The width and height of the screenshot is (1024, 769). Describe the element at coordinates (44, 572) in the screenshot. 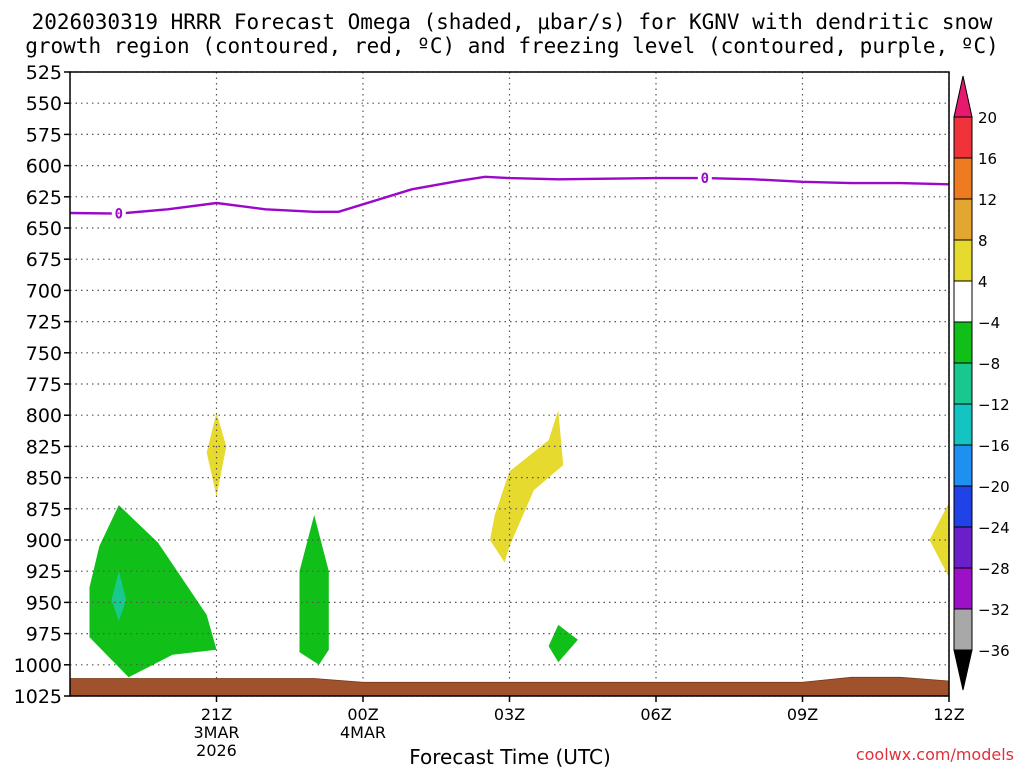

I see `y-tick-label-925: 925` at that location.